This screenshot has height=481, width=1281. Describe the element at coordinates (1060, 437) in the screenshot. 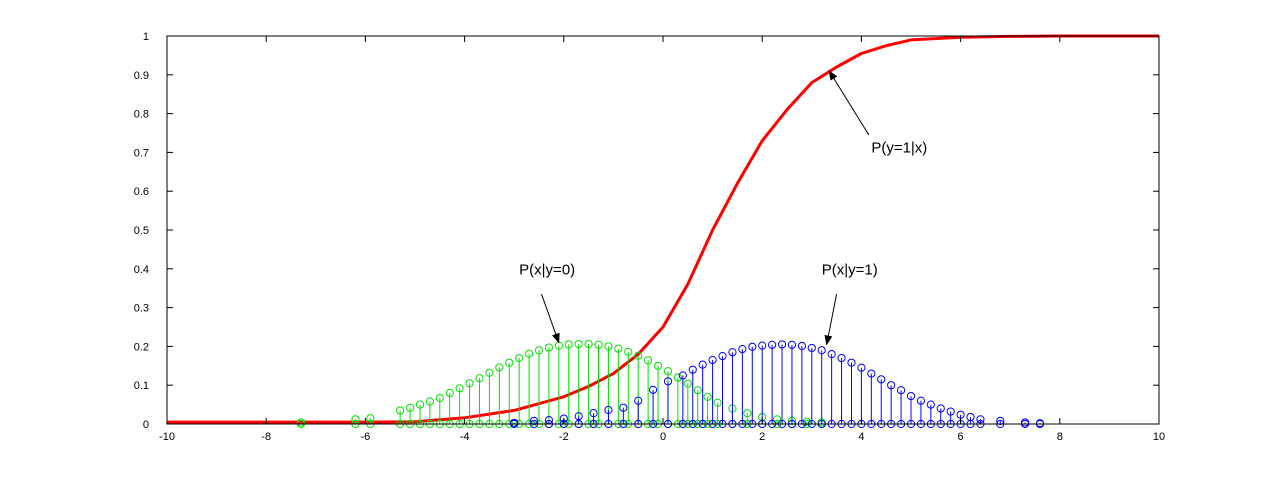

I see `x-tick-label: 8` at that location.